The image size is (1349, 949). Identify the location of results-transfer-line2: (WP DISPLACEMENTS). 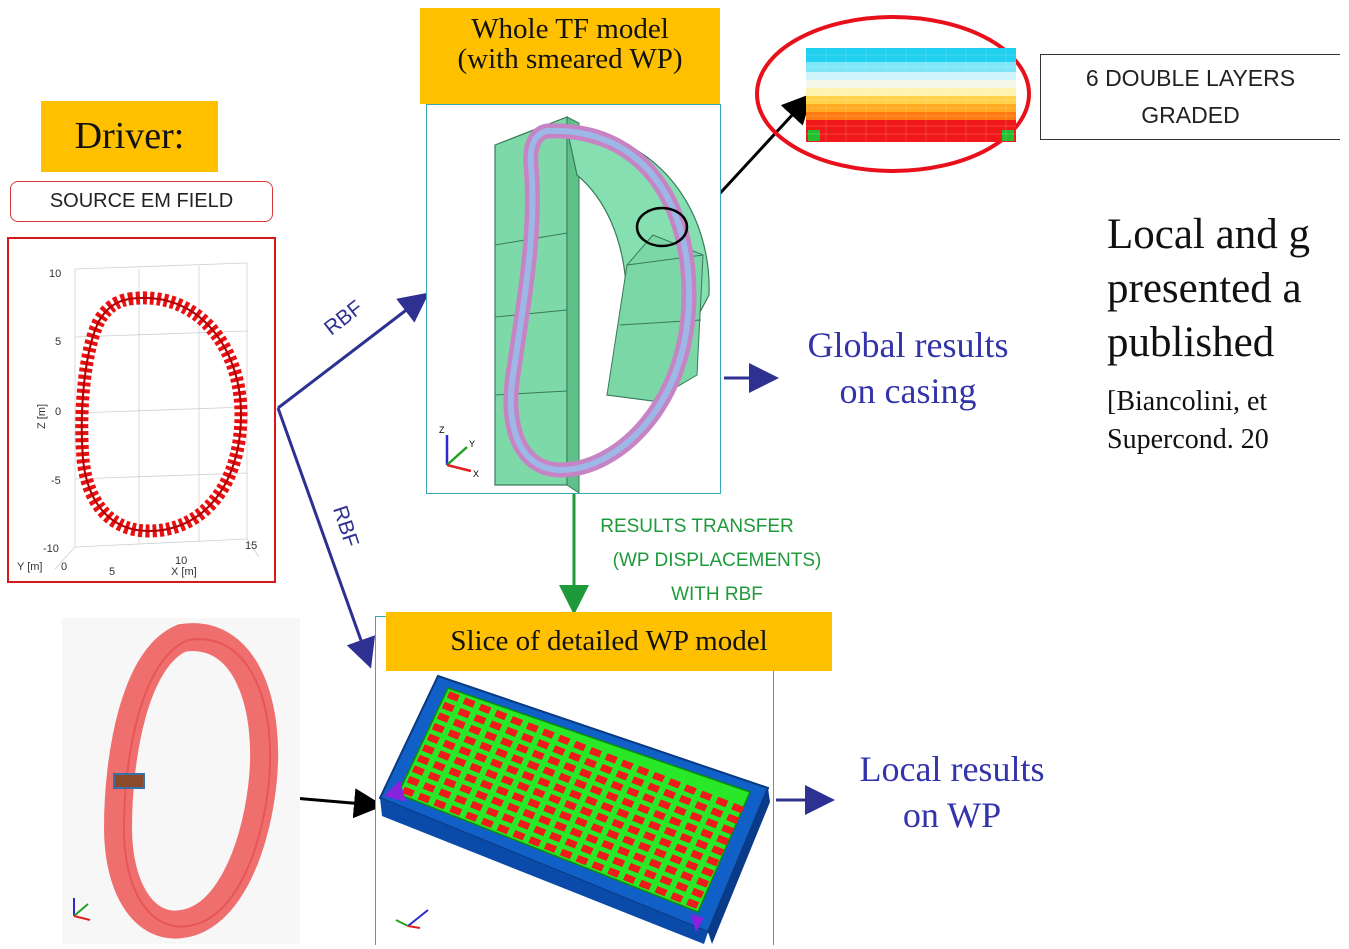
(717, 561).